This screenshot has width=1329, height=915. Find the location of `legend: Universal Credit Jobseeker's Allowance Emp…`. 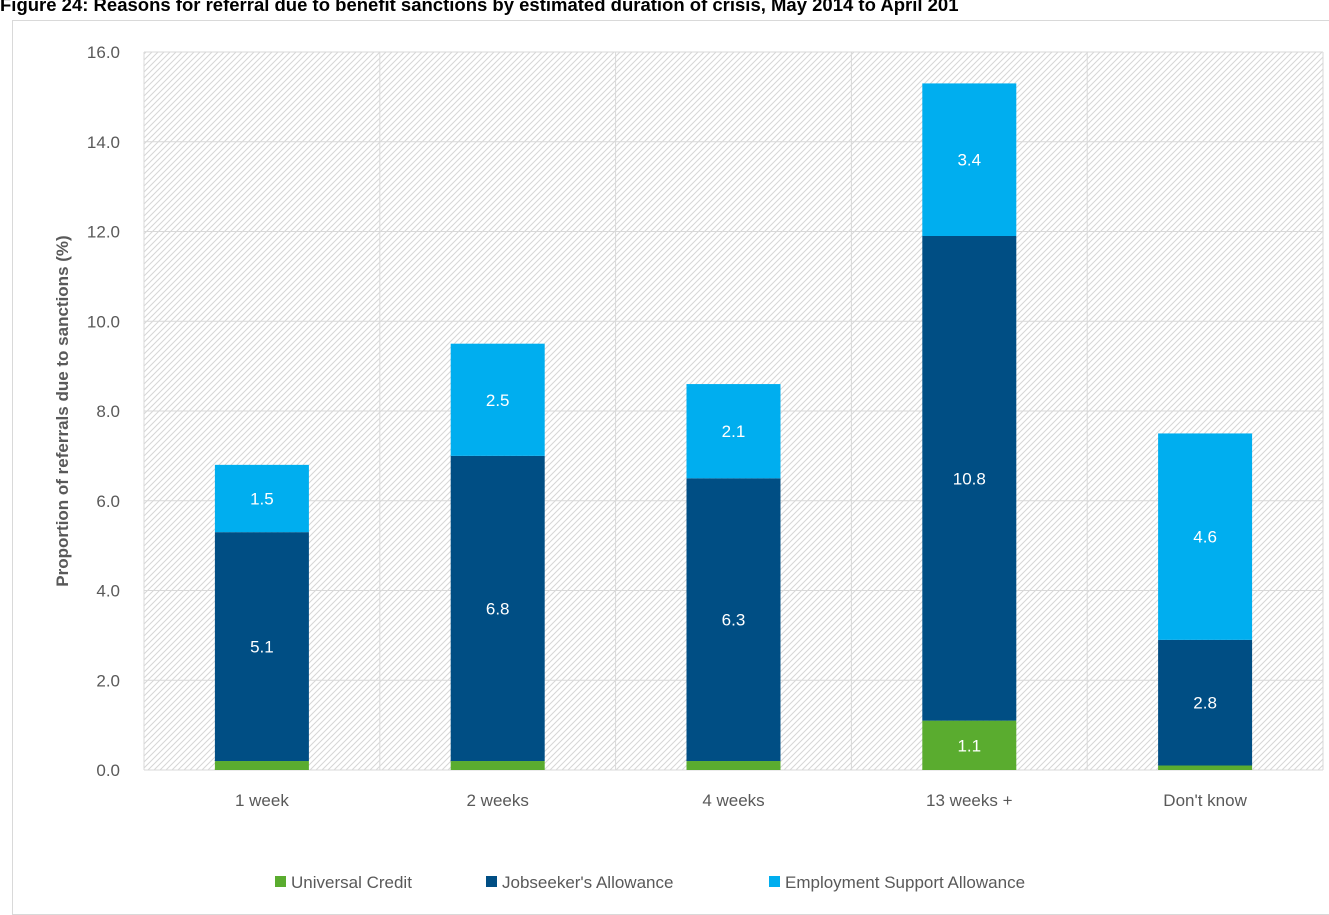

legend: Universal Credit Jobseeker's Allowance Emp… is located at coordinates (650, 882).